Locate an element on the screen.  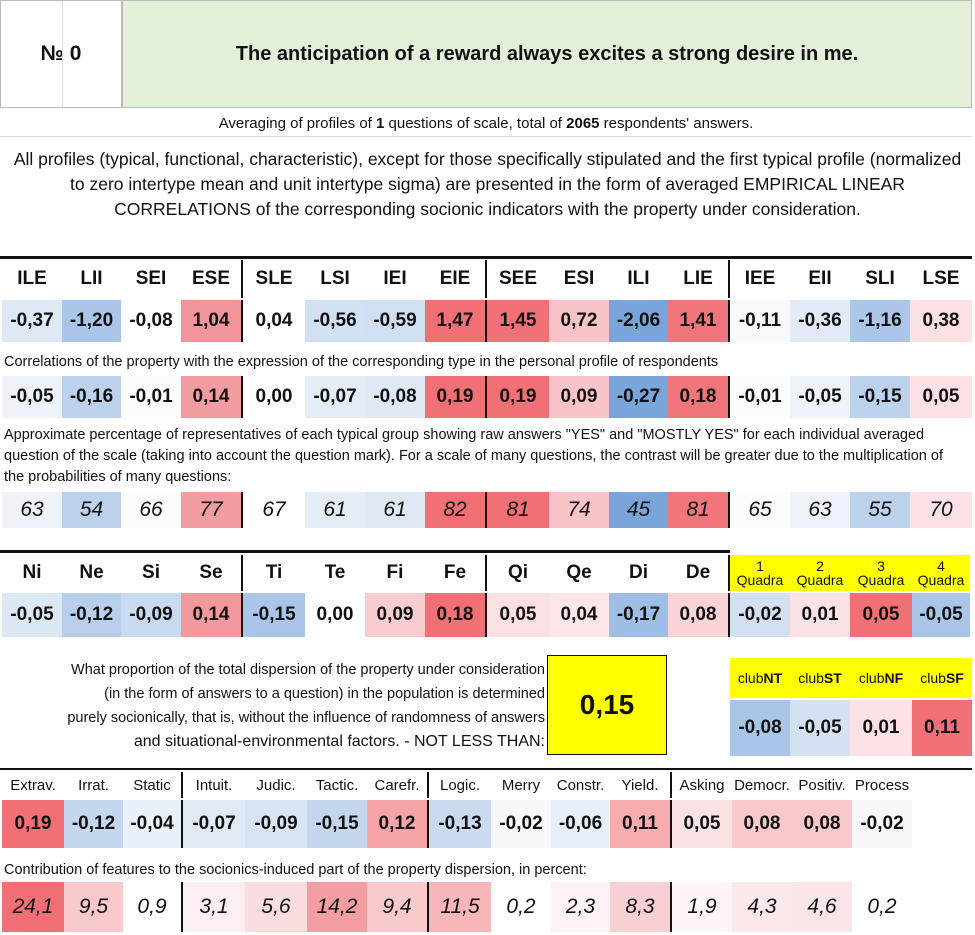
function-label-9: Qe is located at coordinates (579, 572).